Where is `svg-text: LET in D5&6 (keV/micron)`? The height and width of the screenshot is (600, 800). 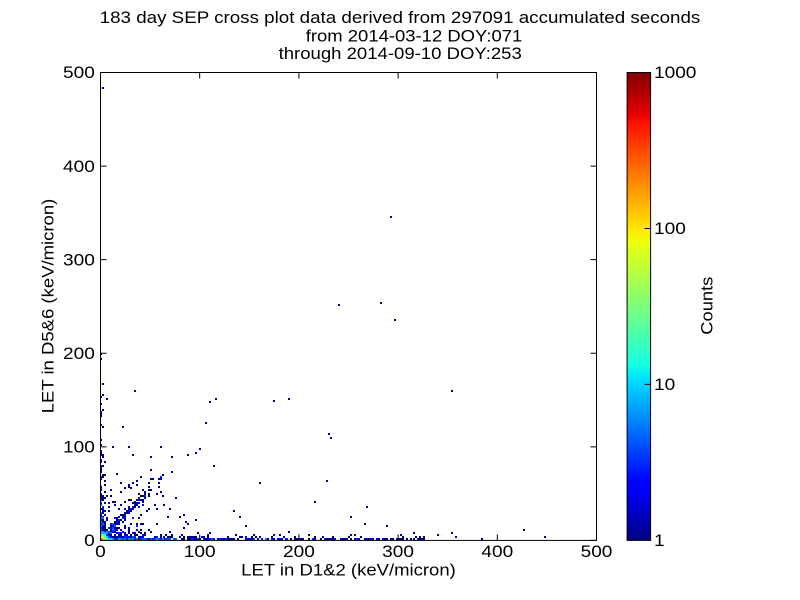
svg-text: LET in D5&6 (keV/micron) is located at coordinates (47, 306).